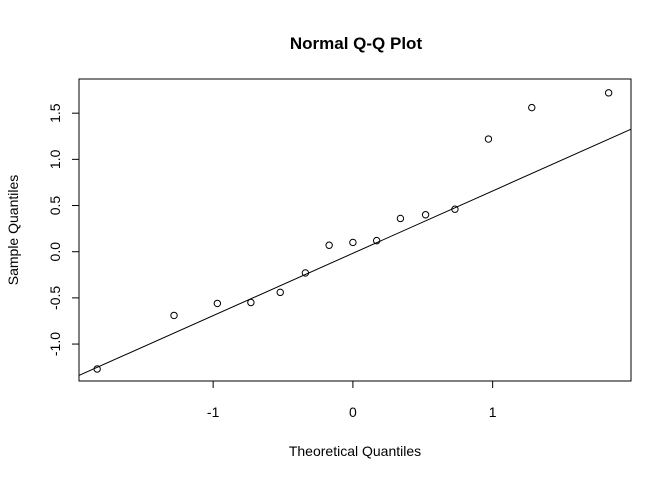 This screenshot has height=480, width=672. Describe the element at coordinates (55, 113) in the screenshot. I see `y-tick-label: 1.5` at that location.